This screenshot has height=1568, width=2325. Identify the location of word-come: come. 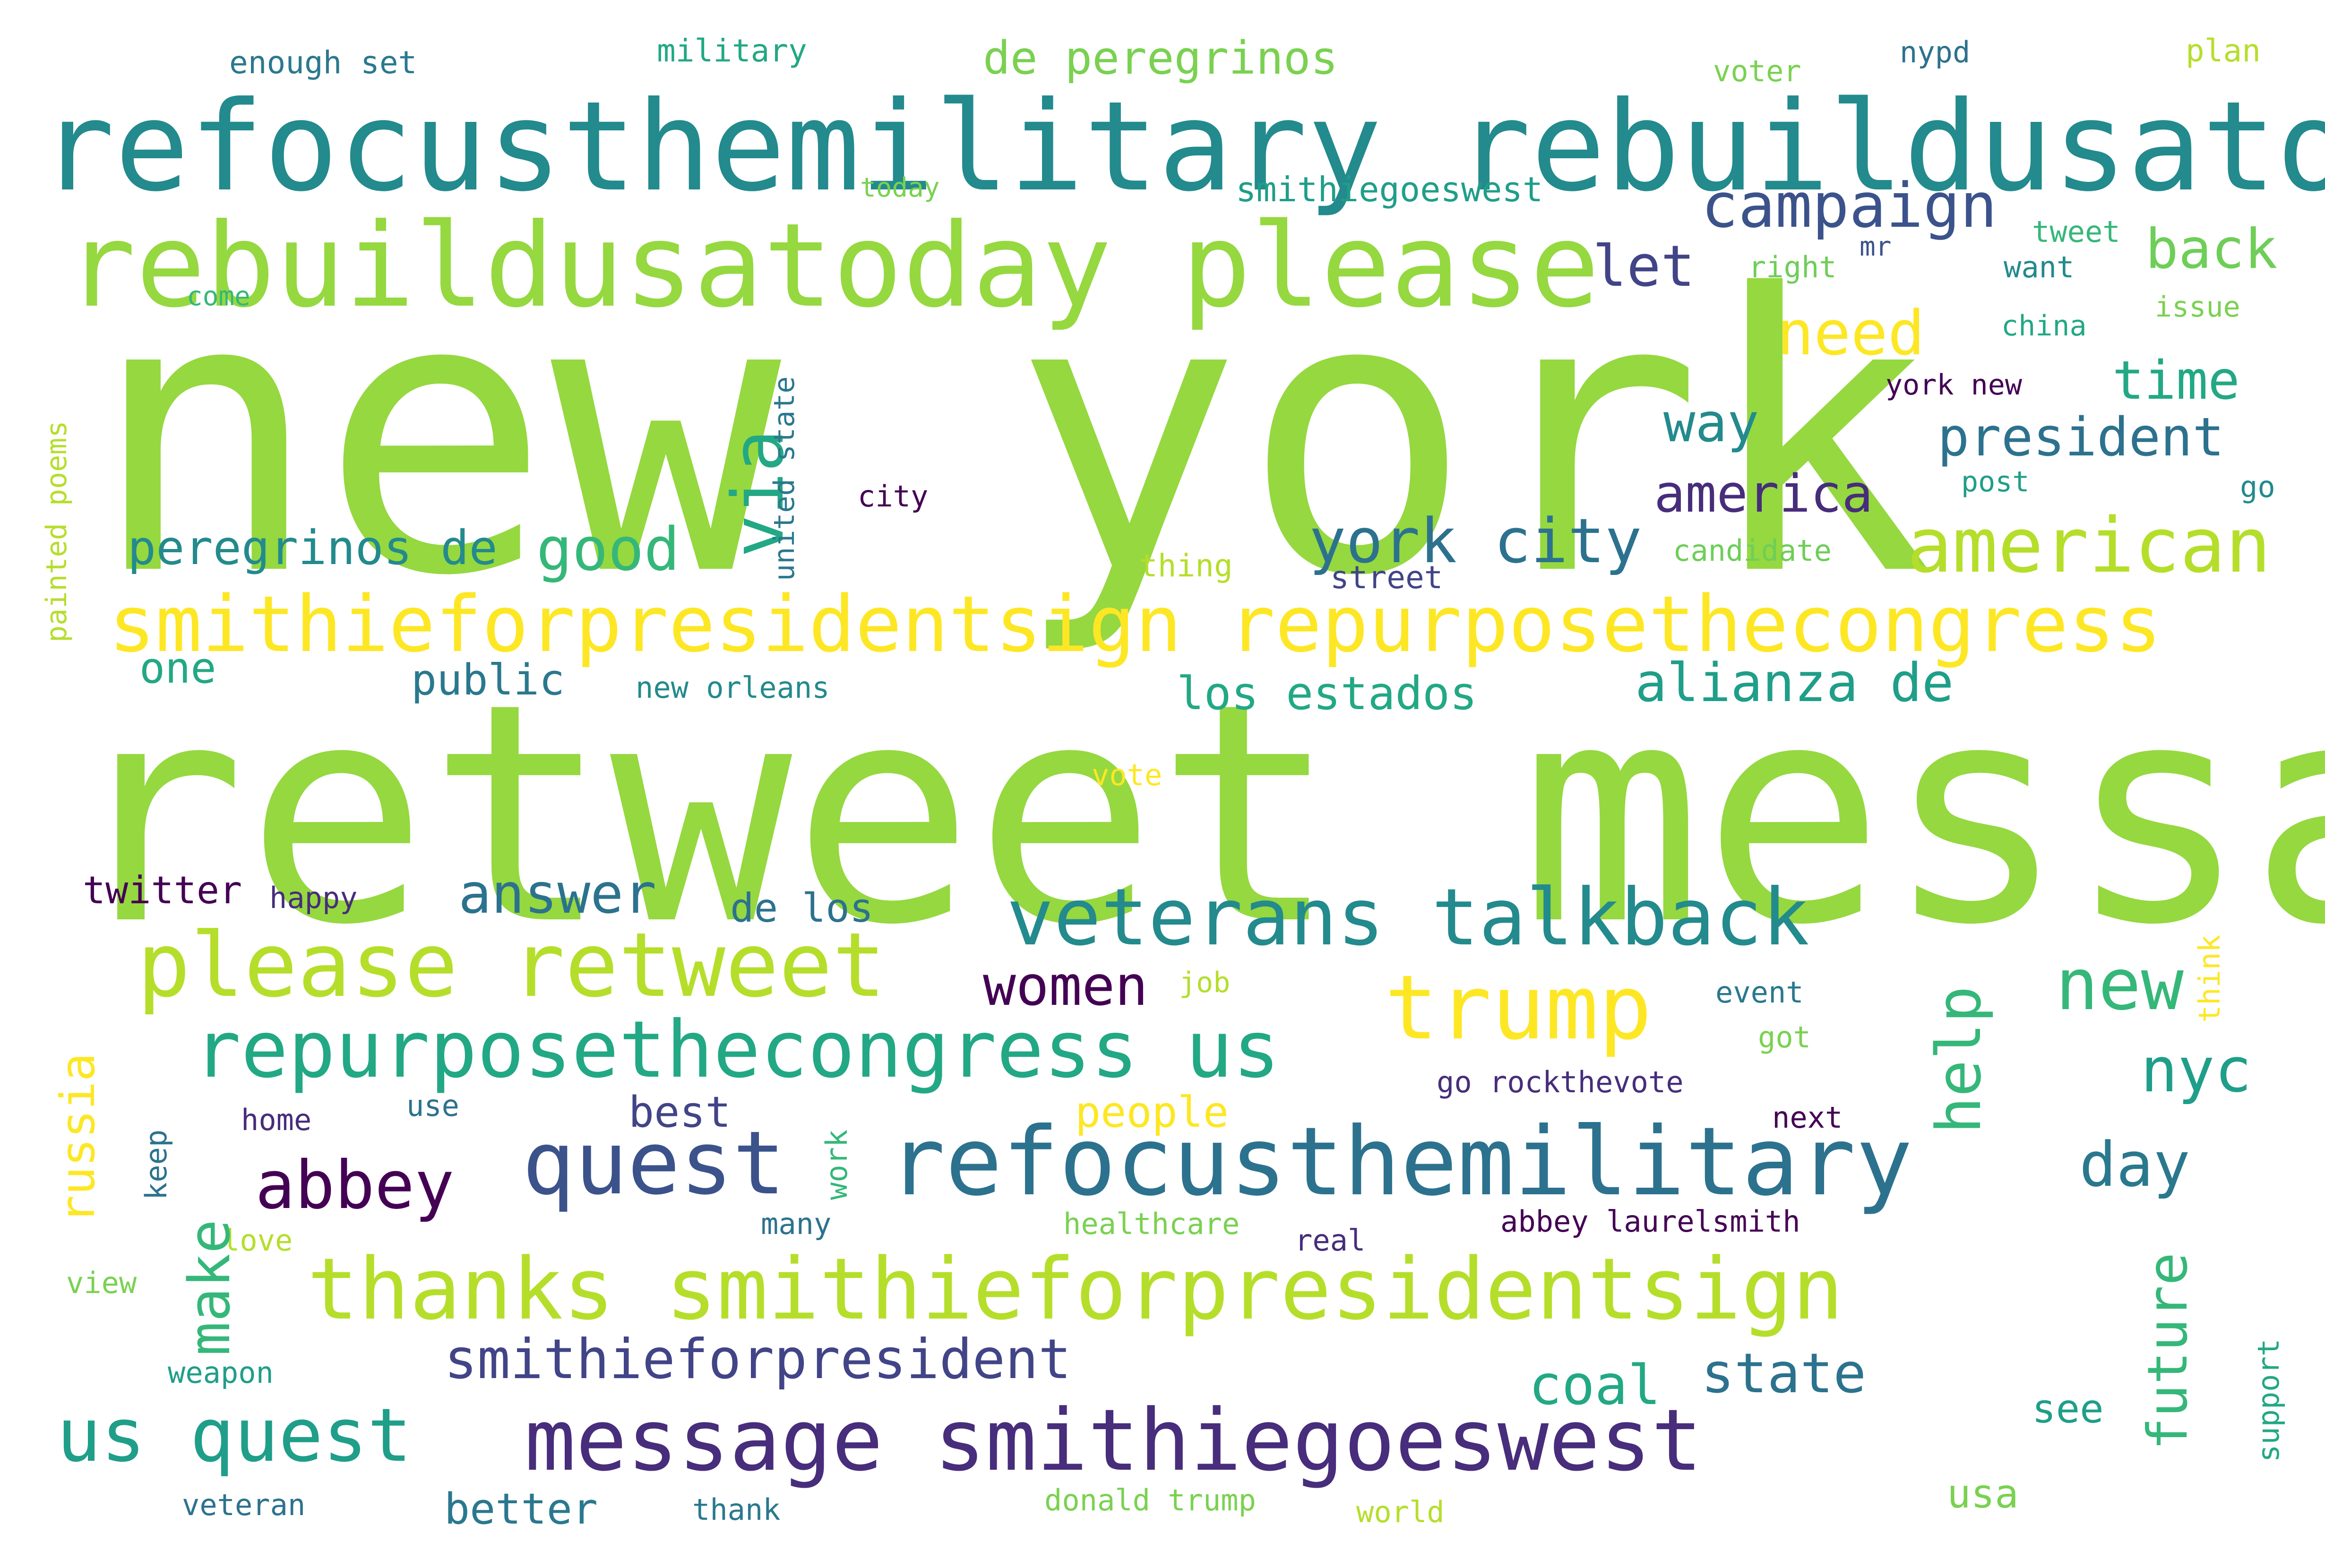
(218, 296).